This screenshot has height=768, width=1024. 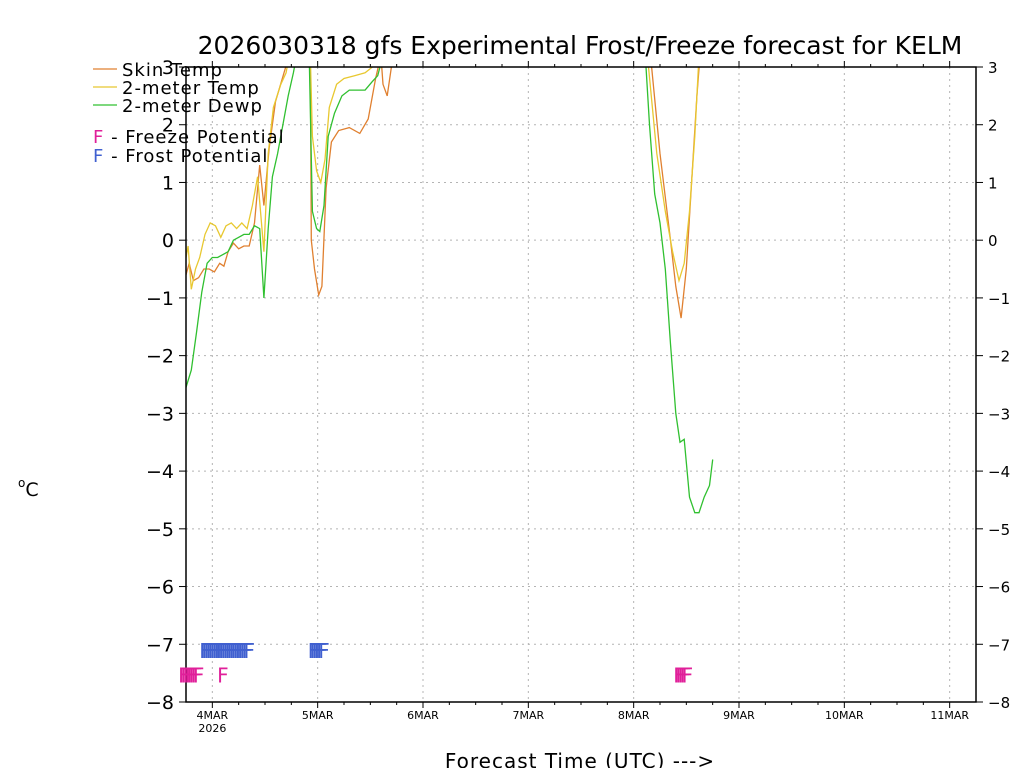 I want to click on legend-freeze-glyph: F, so click(x=98, y=137).